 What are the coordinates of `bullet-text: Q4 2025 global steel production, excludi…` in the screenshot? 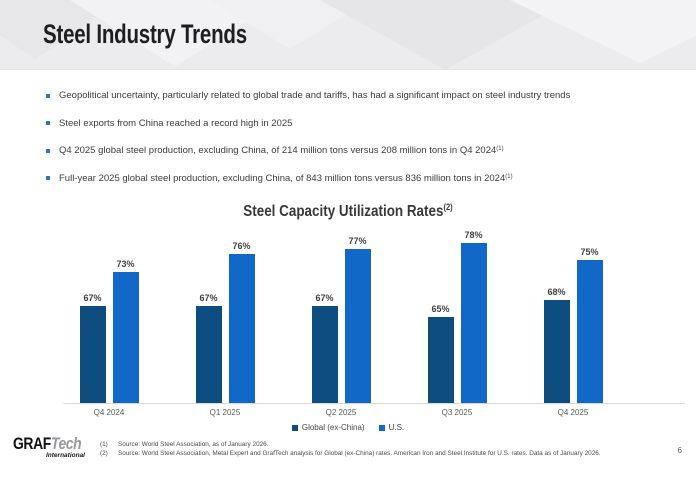 It's located at (281, 150).